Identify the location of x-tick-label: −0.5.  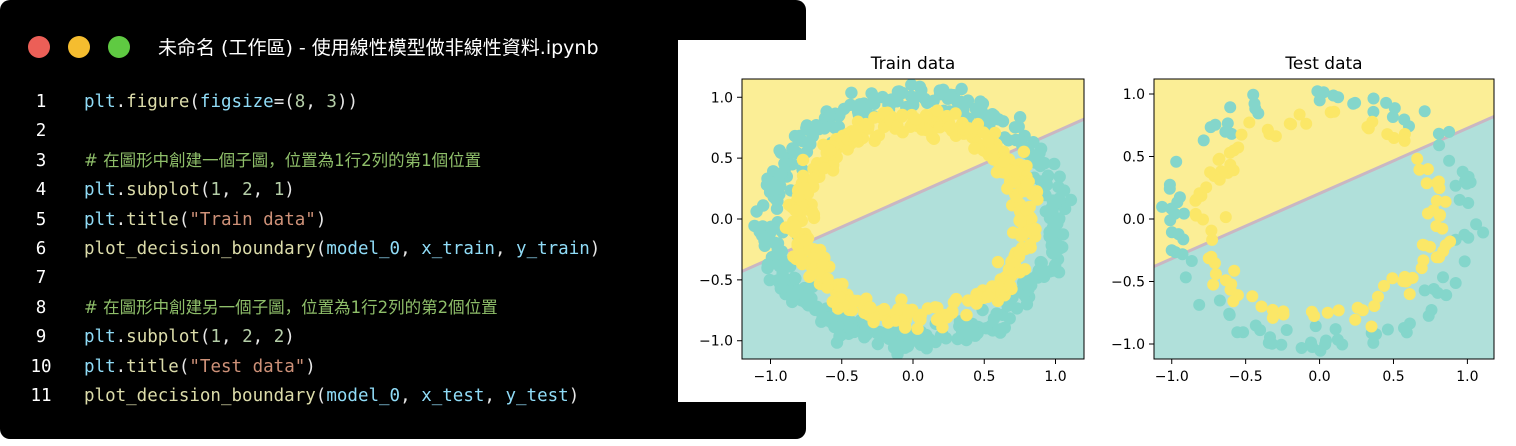
(1246, 377).